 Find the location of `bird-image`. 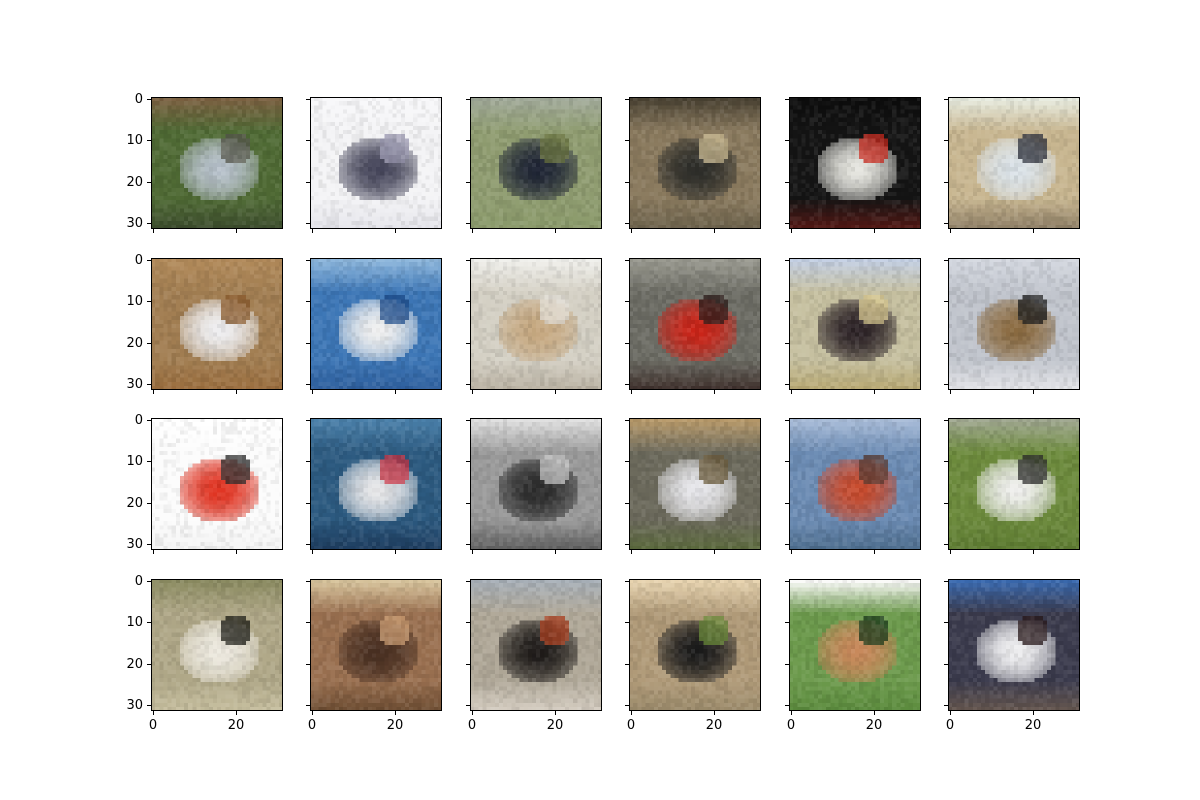

bird-image is located at coordinates (695, 324).